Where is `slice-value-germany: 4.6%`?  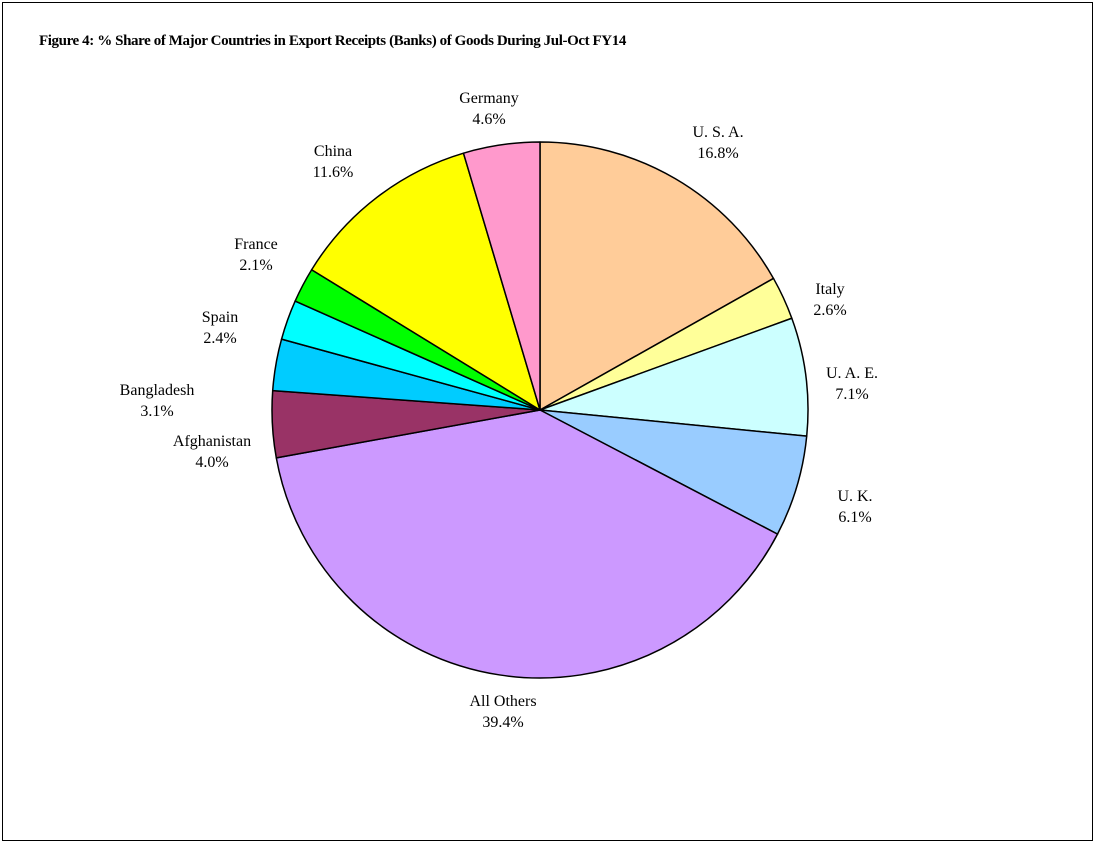
slice-value-germany: 4.6% is located at coordinates (488, 119).